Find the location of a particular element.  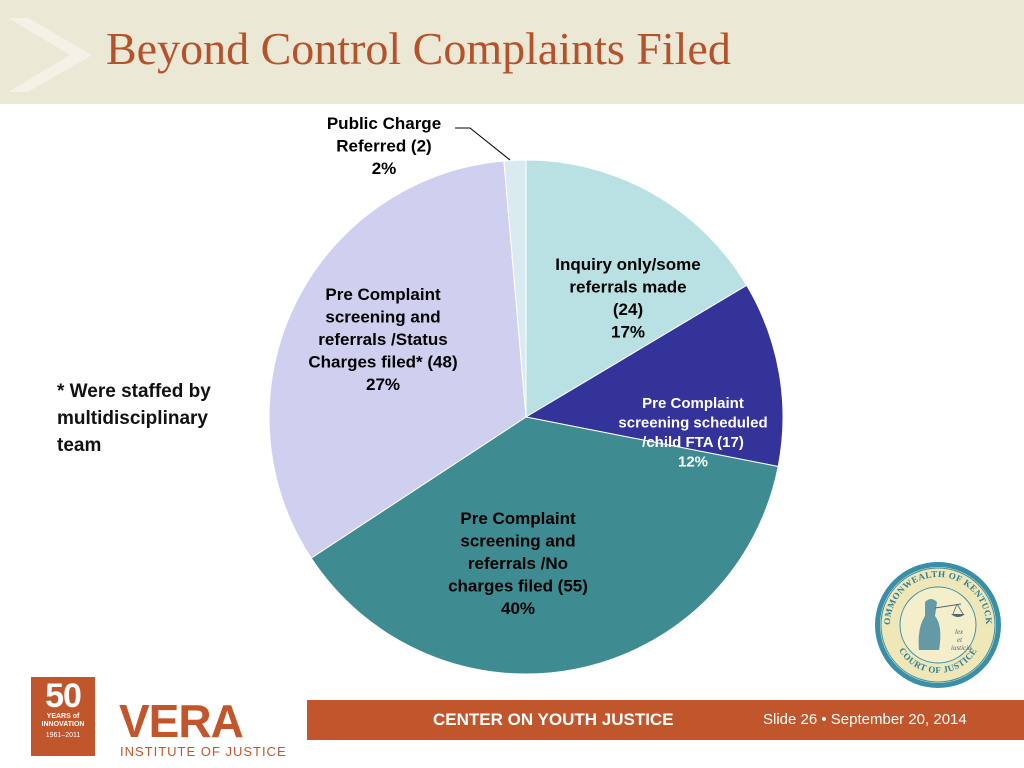

anniversary-line2: INNOVATION is located at coordinates (63, 724).